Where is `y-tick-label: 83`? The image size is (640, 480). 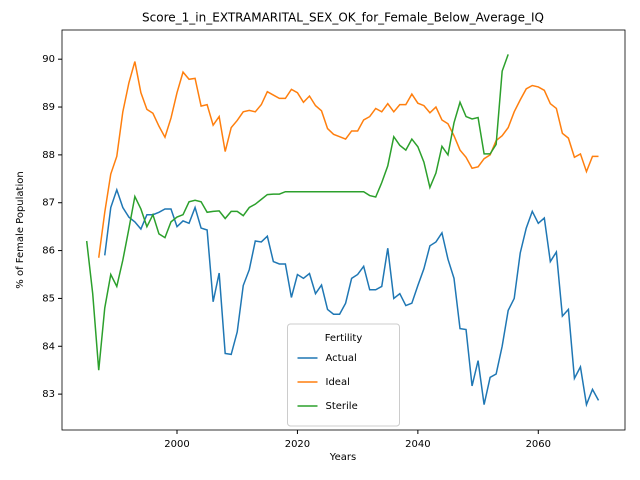
y-tick-label: 83 is located at coordinates (48, 394).